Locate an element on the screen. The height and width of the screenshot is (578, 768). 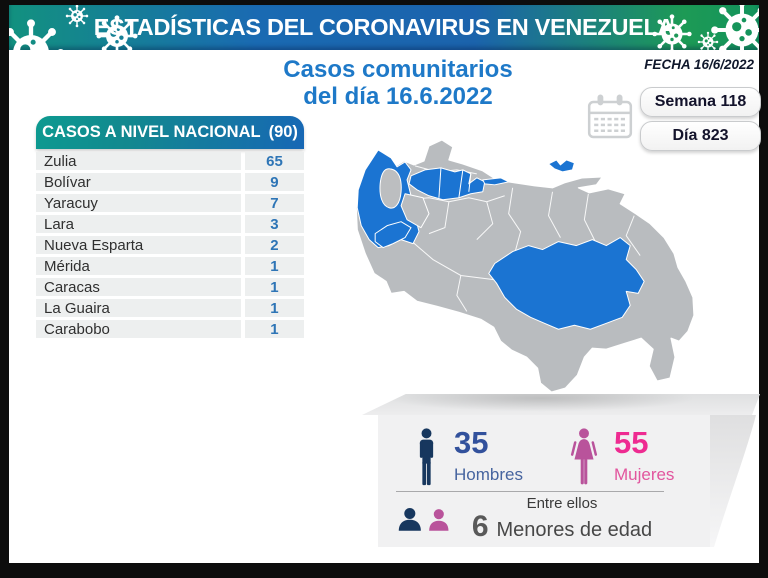
cluster-borders is located at coordinates (455, 182).